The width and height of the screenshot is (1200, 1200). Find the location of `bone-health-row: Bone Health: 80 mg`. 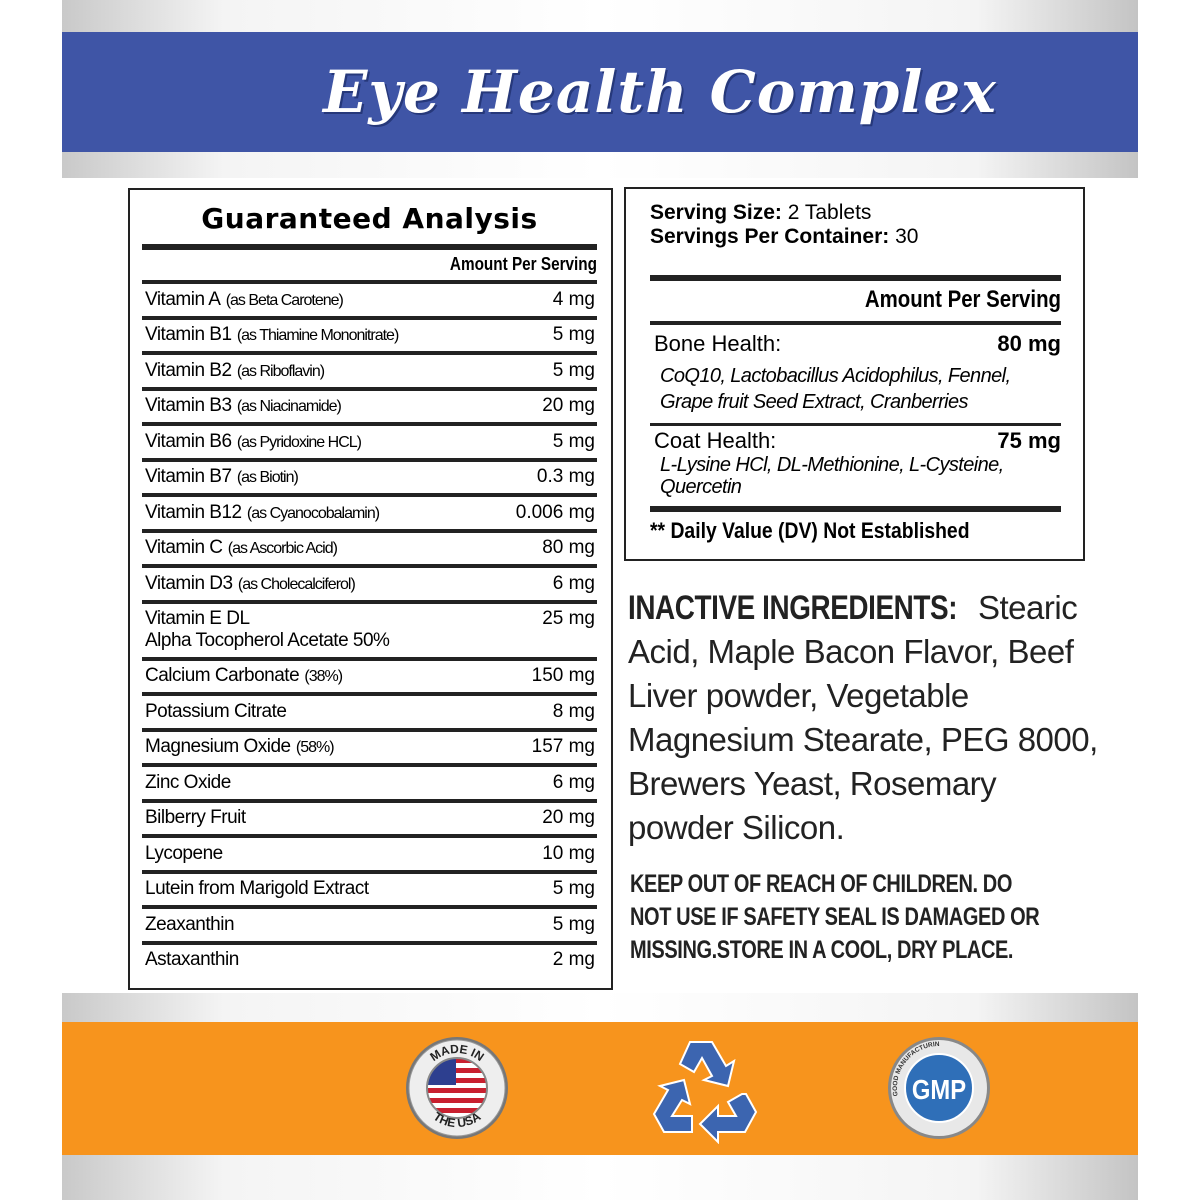

bone-health-row: Bone Health: 80 mg is located at coordinates (857, 343).